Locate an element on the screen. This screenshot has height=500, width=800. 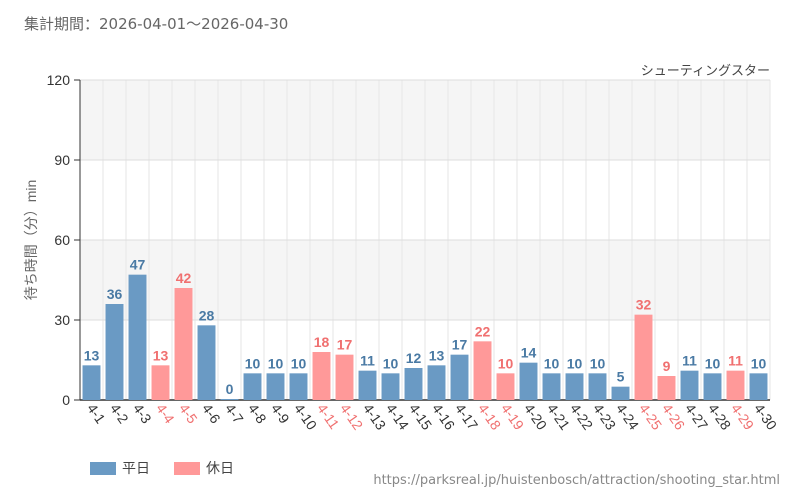
legend-label-weekday: 平日 is located at coordinates (136, 469).